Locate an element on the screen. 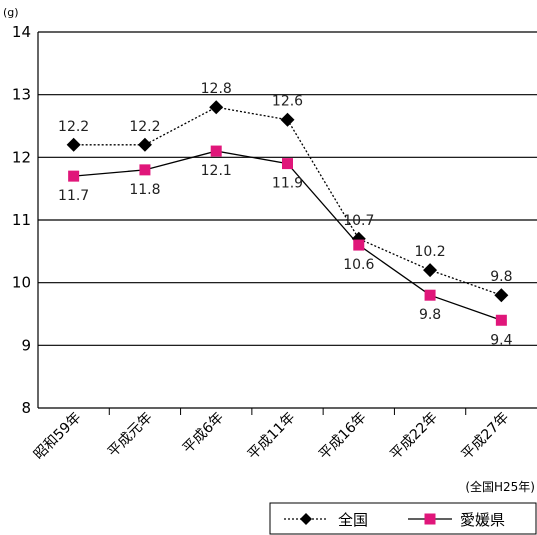  legend: 全国 愛媛県 is located at coordinates (403, 518).